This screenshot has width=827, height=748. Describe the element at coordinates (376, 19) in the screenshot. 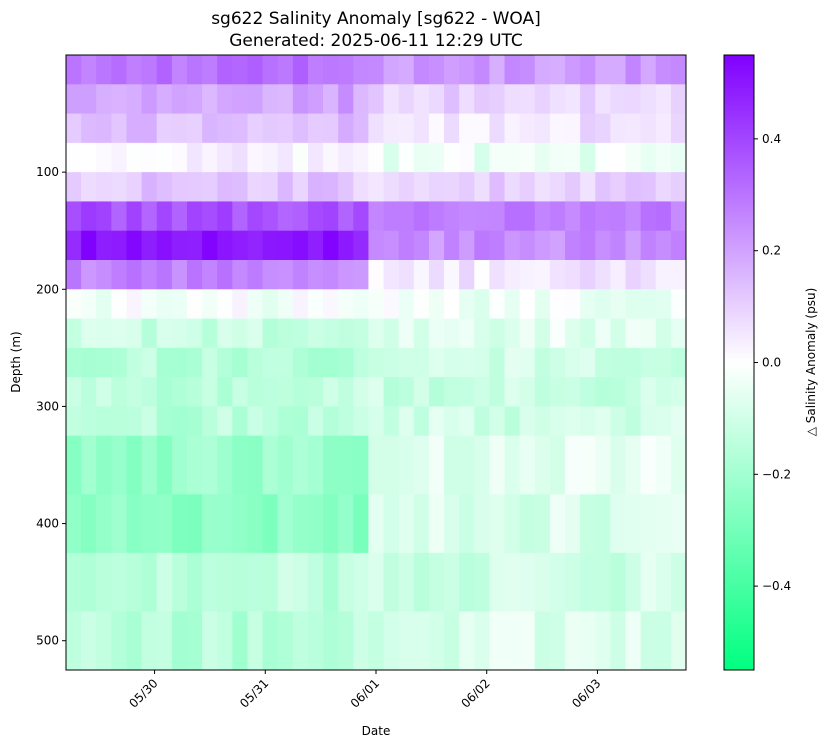

I see `chart-title: sg622 Salinity Anomaly [sg622 - WOA]` at that location.